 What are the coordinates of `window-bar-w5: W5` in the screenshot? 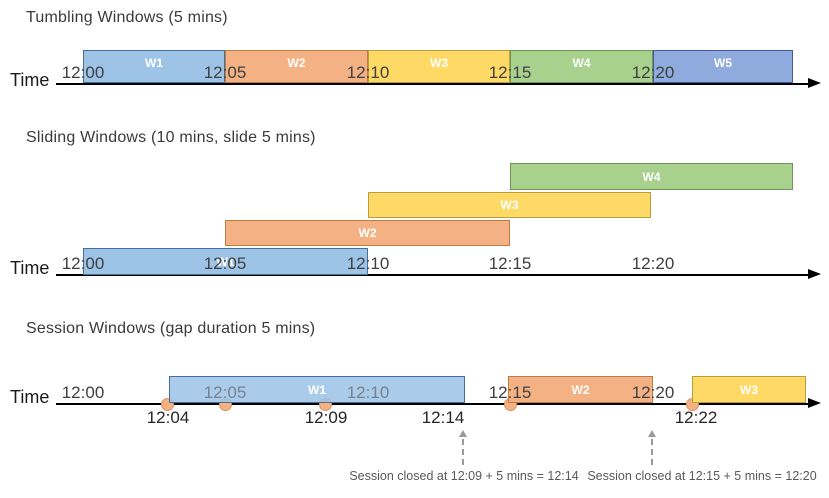 It's located at (723, 66).